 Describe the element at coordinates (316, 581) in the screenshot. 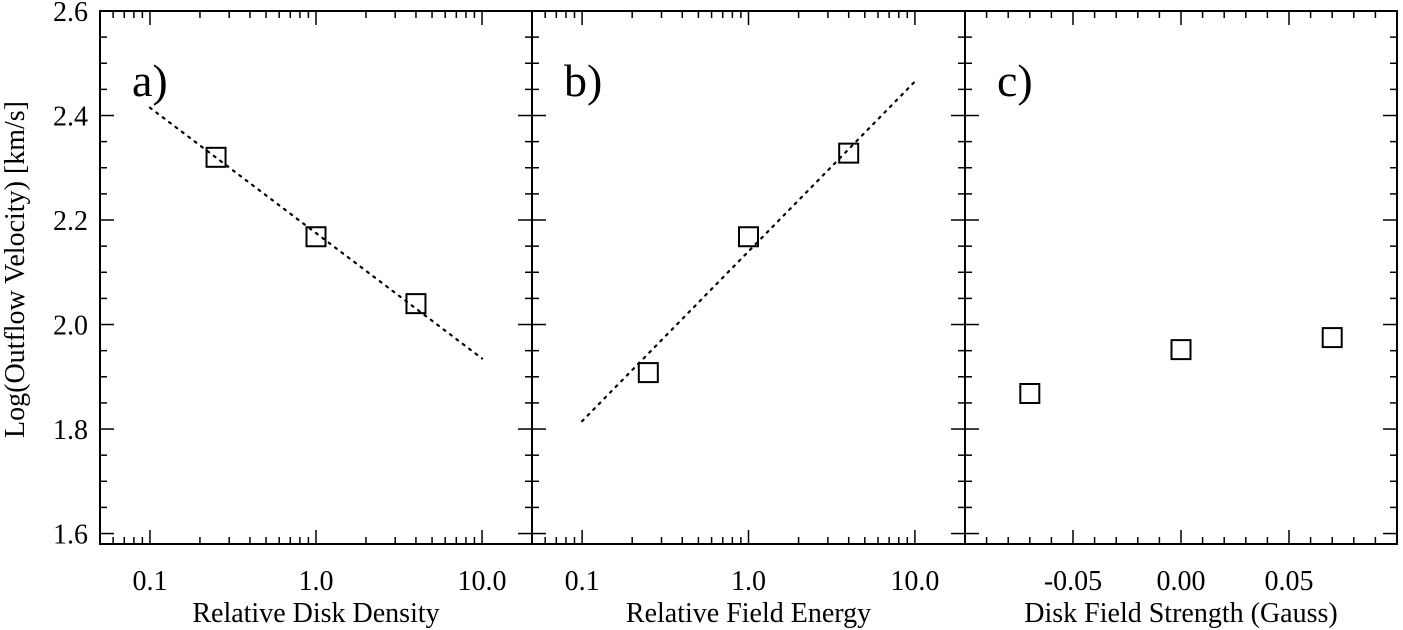

I see `panel-a-xtick-label: 1.0` at that location.